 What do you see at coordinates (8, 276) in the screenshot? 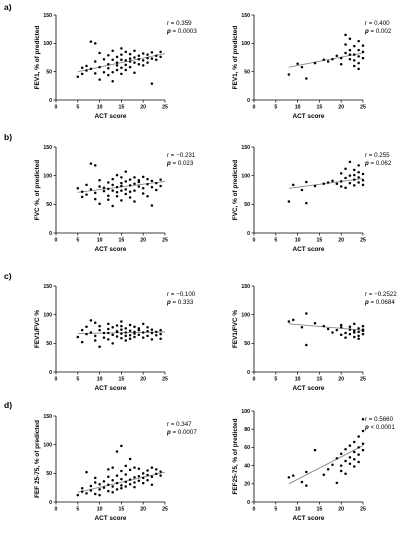
I see `panel-label-c: c)` at bounding box center [8, 276].